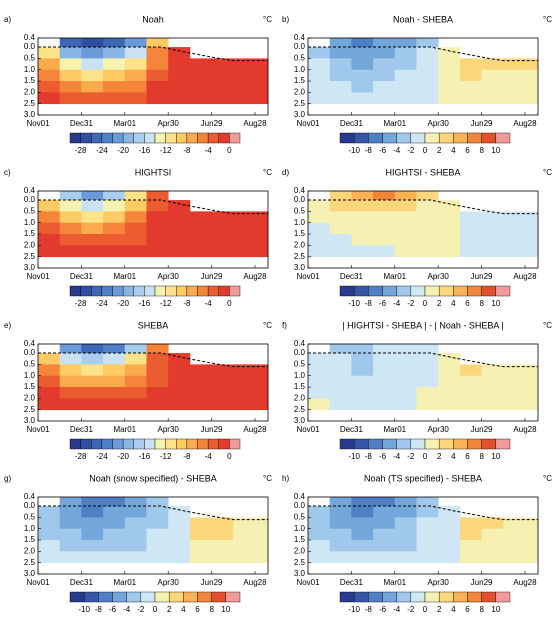 The width and height of the screenshot is (555, 629). What do you see at coordinates (383, 456) in the screenshot?
I see `colorbar-label: -6` at bounding box center [383, 456].